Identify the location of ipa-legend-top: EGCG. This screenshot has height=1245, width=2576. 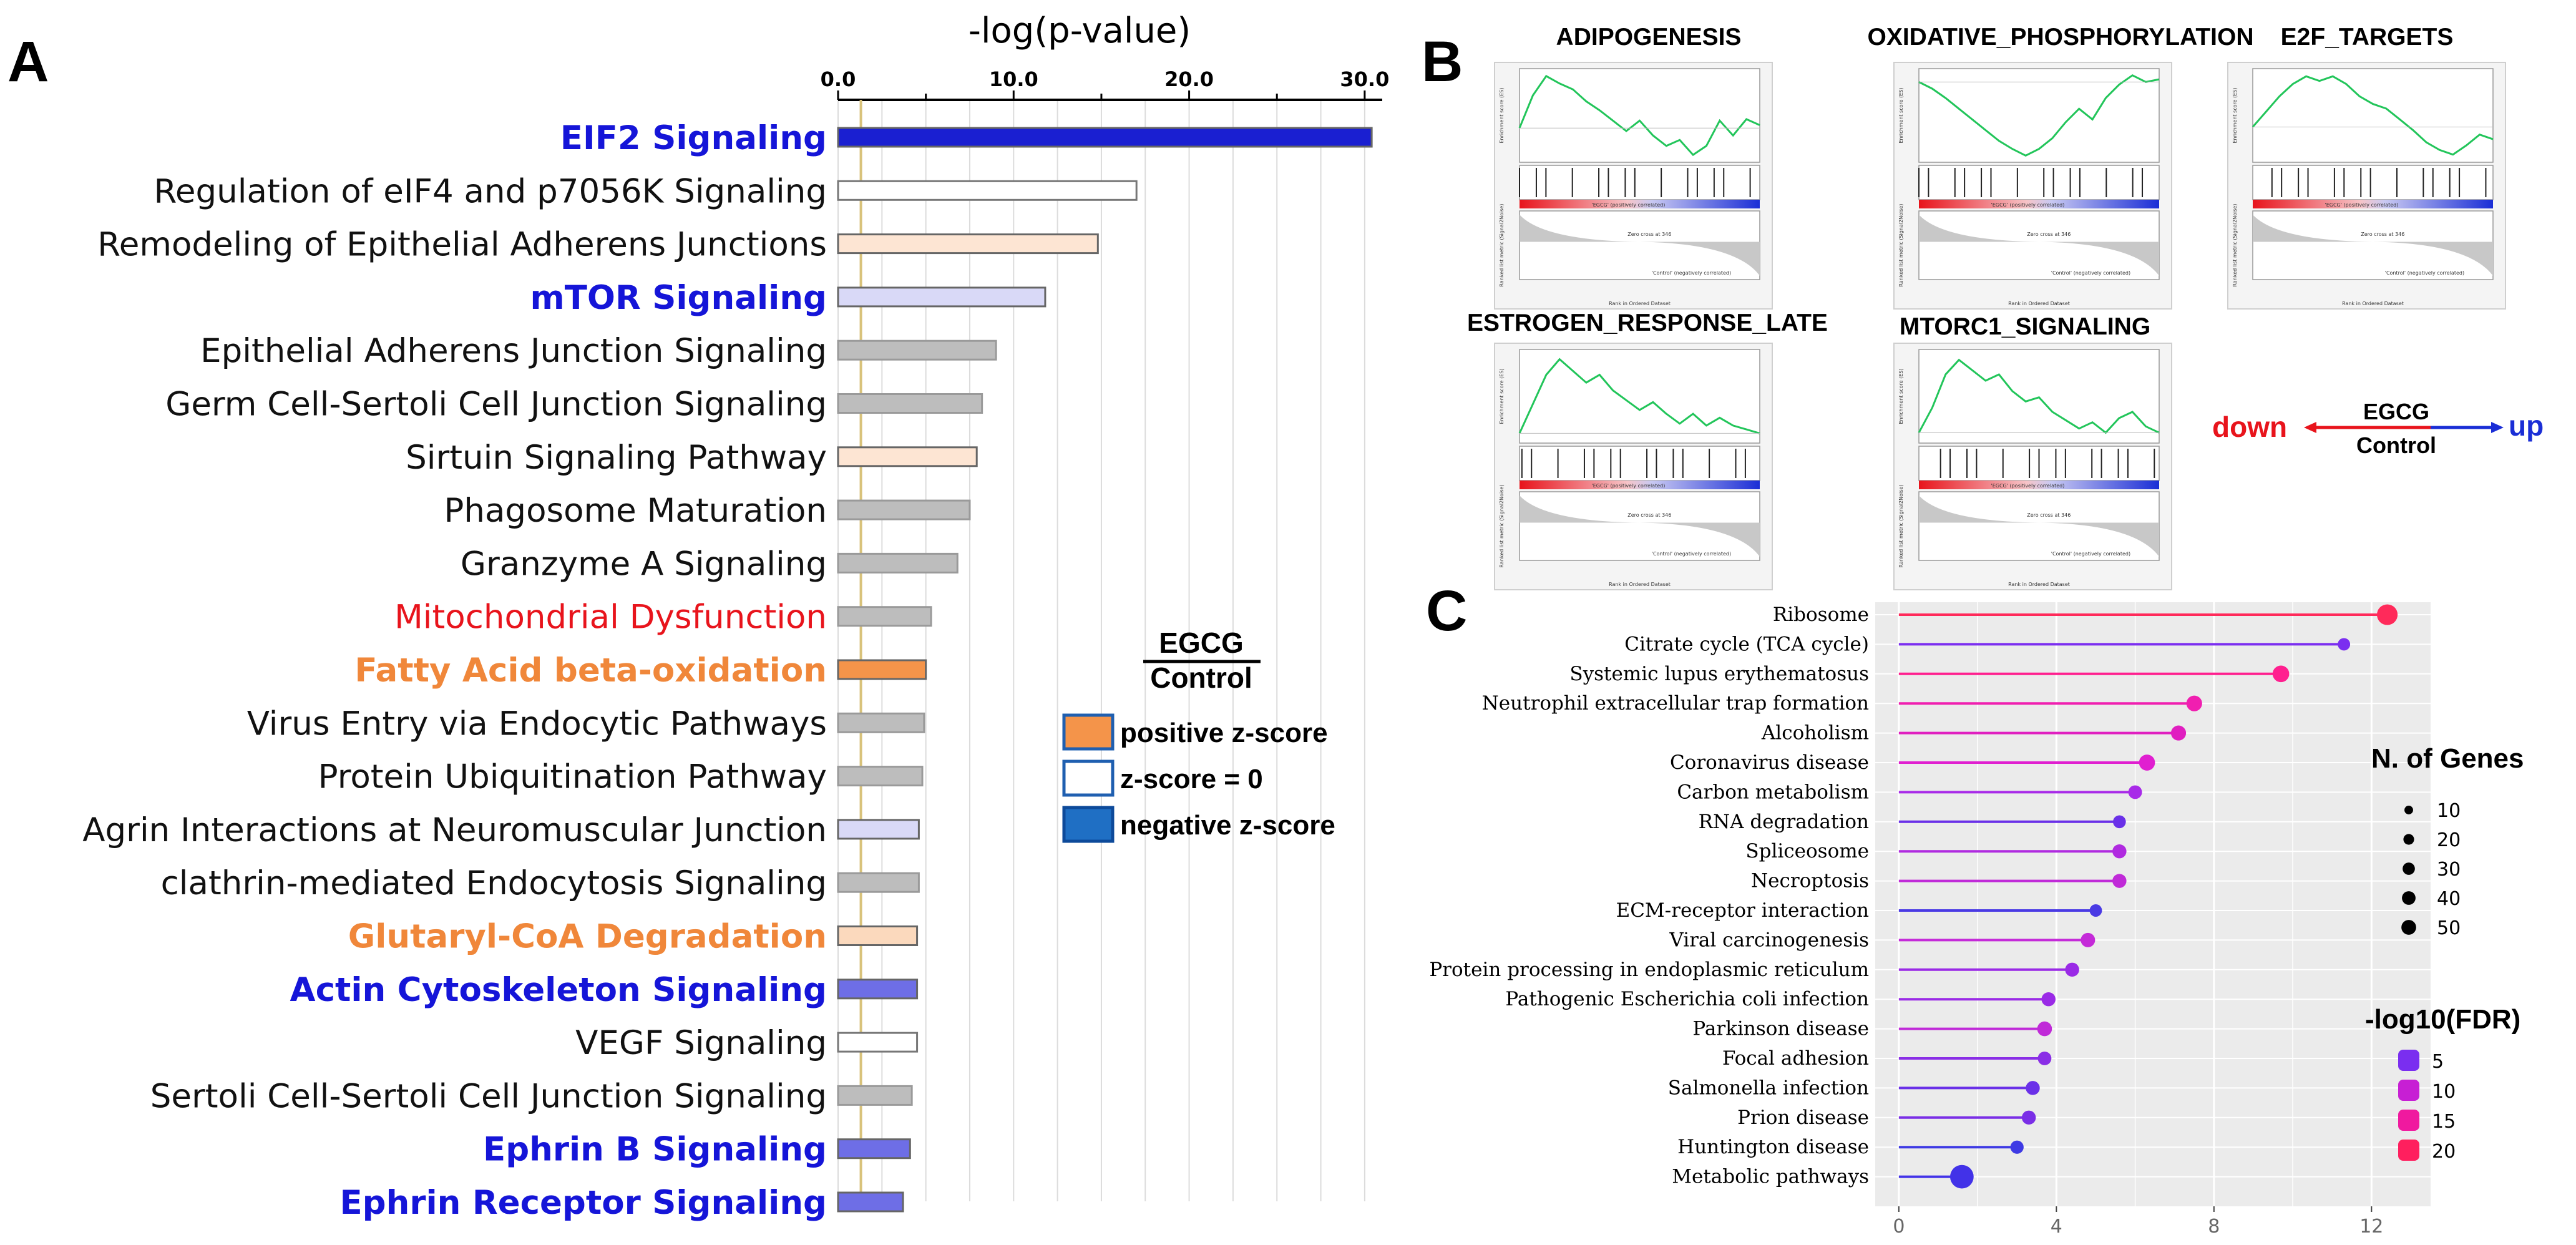
(1201, 643).